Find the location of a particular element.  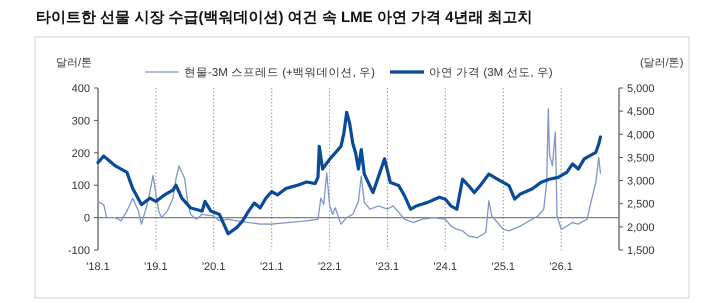

y2-tick-label: 5,000 is located at coordinates (641, 89).